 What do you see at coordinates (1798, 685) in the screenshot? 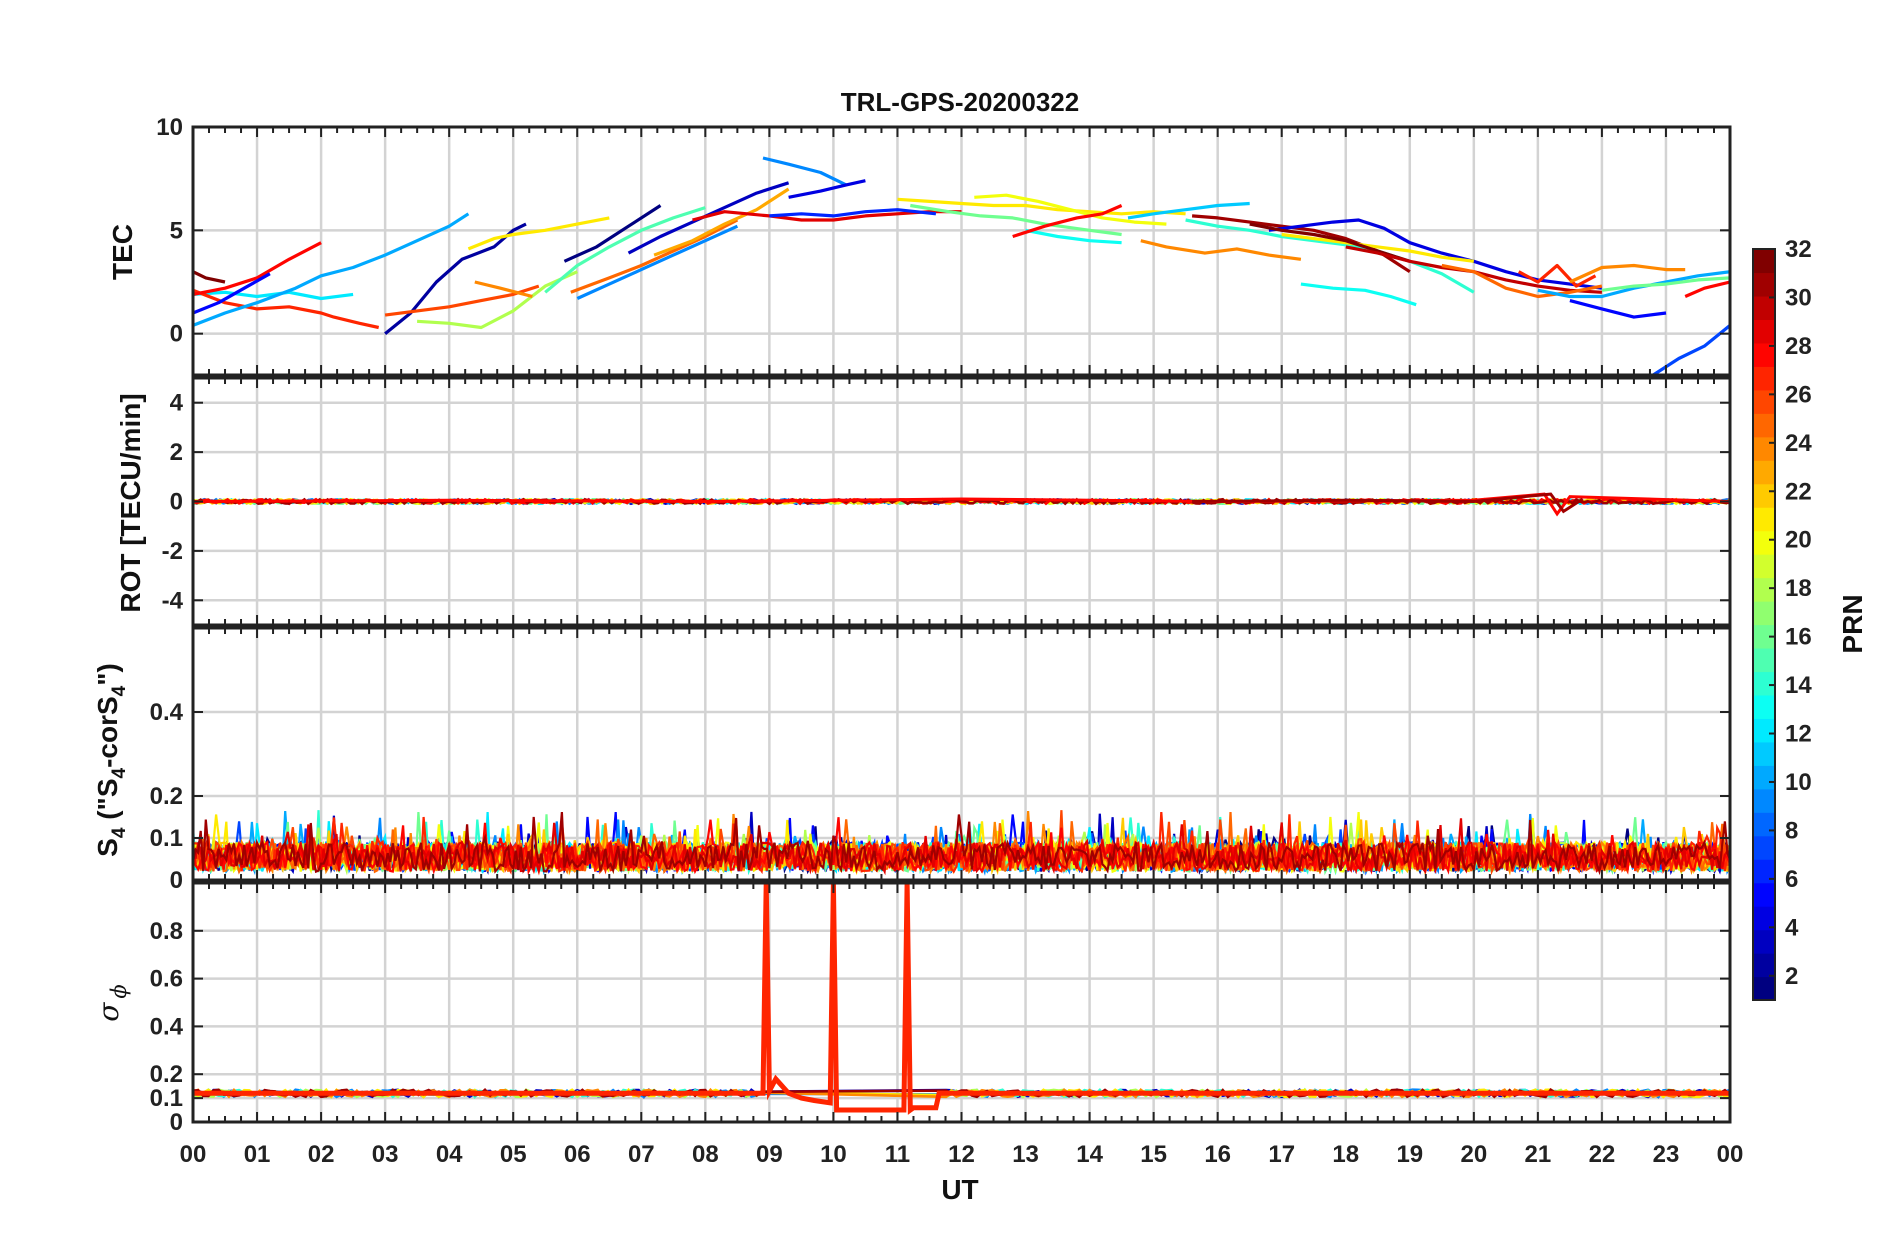
I see `colorbar-tick-label: 14` at bounding box center [1798, 685].